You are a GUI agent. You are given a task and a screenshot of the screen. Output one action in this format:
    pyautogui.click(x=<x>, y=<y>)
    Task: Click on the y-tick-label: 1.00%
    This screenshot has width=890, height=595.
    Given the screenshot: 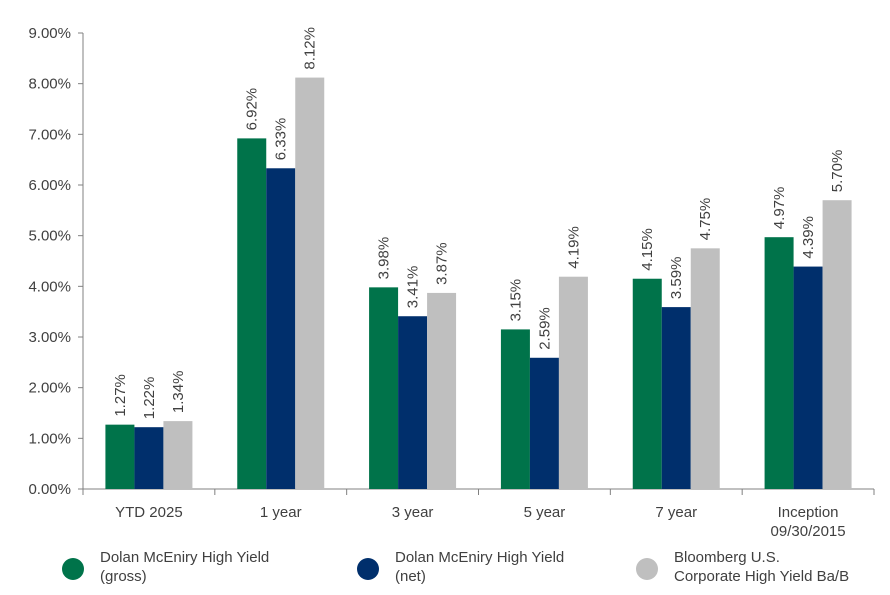 What is the action you would take?
    pyautogui.click(x=49, y=438)
    